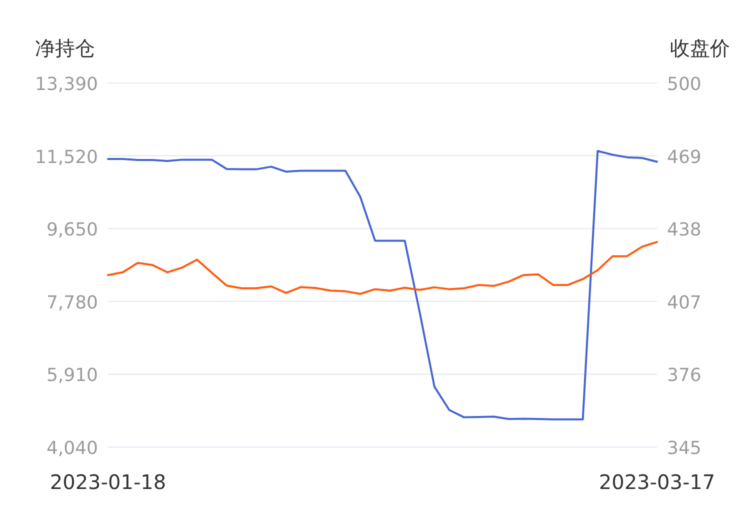  What do you see at coordinates (684, 230) in the screenshot?
I see `y2-tick-label: 438` at bounding box center [684, 230].